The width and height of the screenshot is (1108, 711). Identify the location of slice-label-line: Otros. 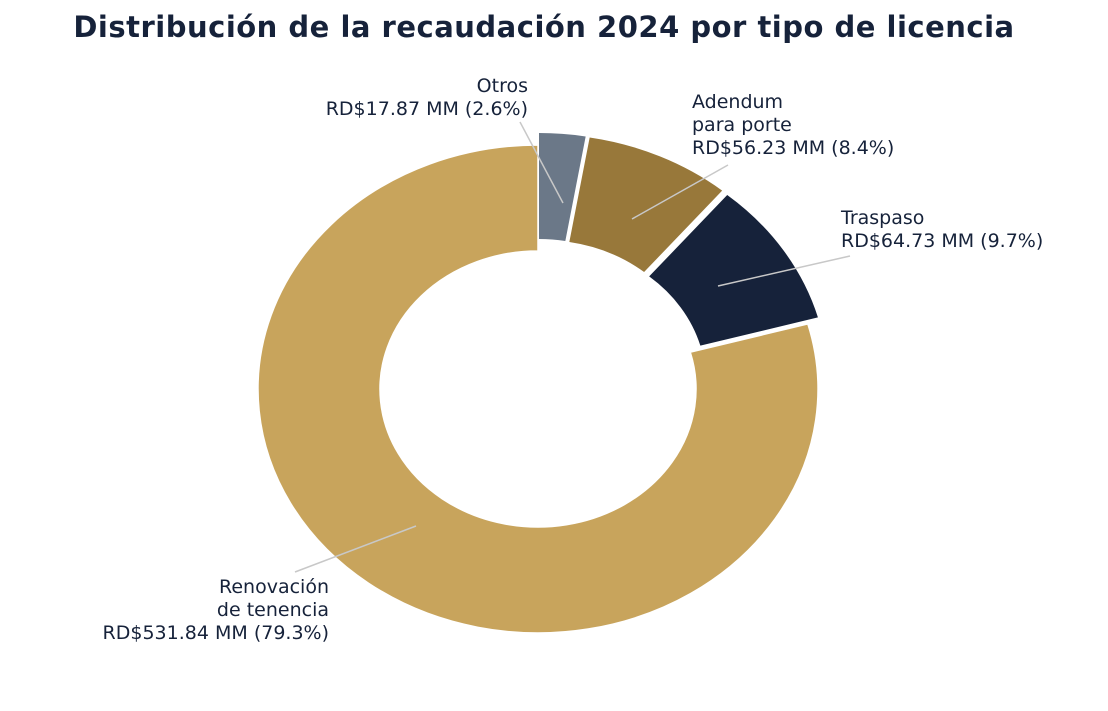
(502, 86).